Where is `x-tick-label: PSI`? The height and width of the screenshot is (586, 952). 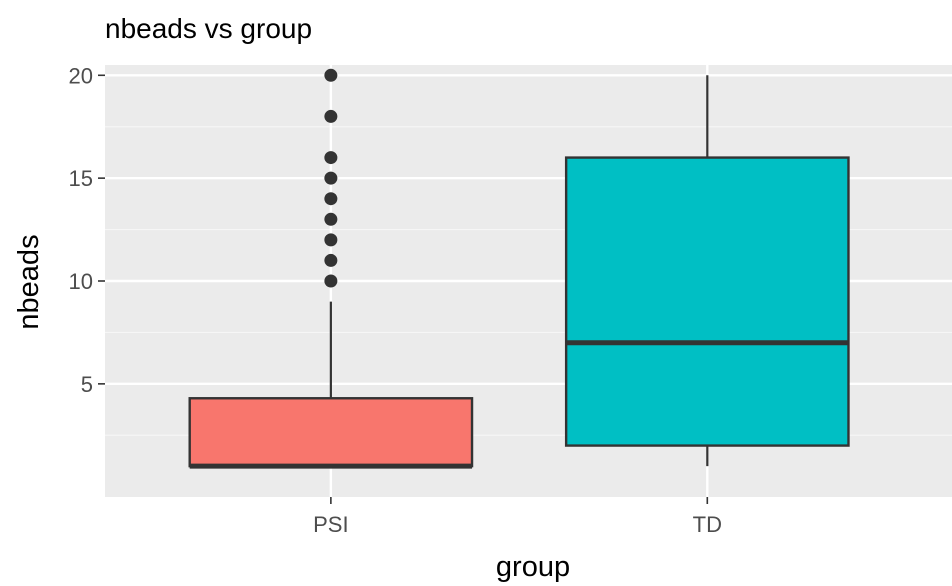
x-tick-label: PSI is located at coordinates (330, 524).